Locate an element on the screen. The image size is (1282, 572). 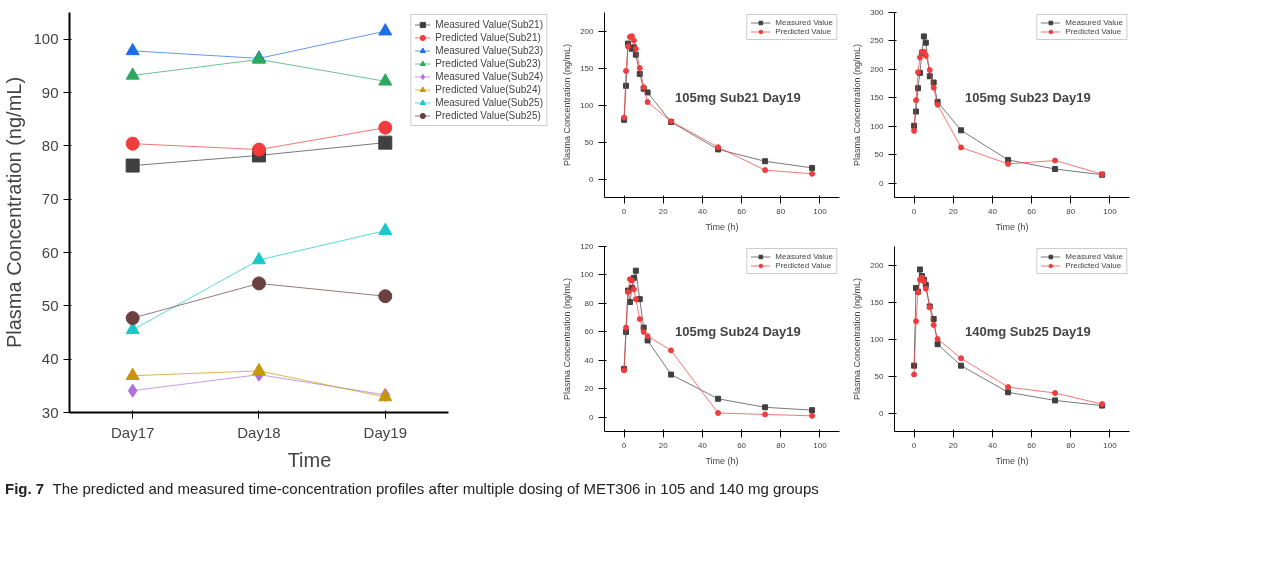
legend-label: Predicted Value(Sub21) is located at coordinates (488, 37).